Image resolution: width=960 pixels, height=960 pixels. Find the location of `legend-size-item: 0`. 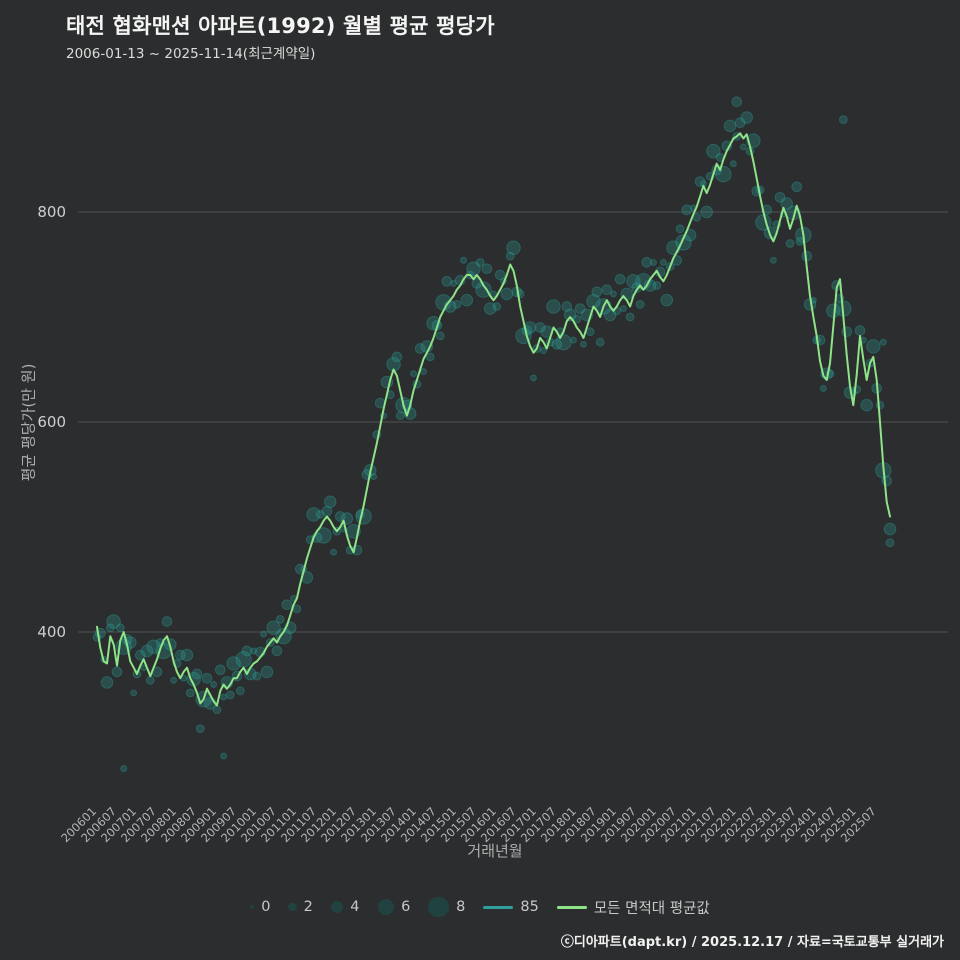

legend-size-item: 0 is located at coordinates (260, 907).